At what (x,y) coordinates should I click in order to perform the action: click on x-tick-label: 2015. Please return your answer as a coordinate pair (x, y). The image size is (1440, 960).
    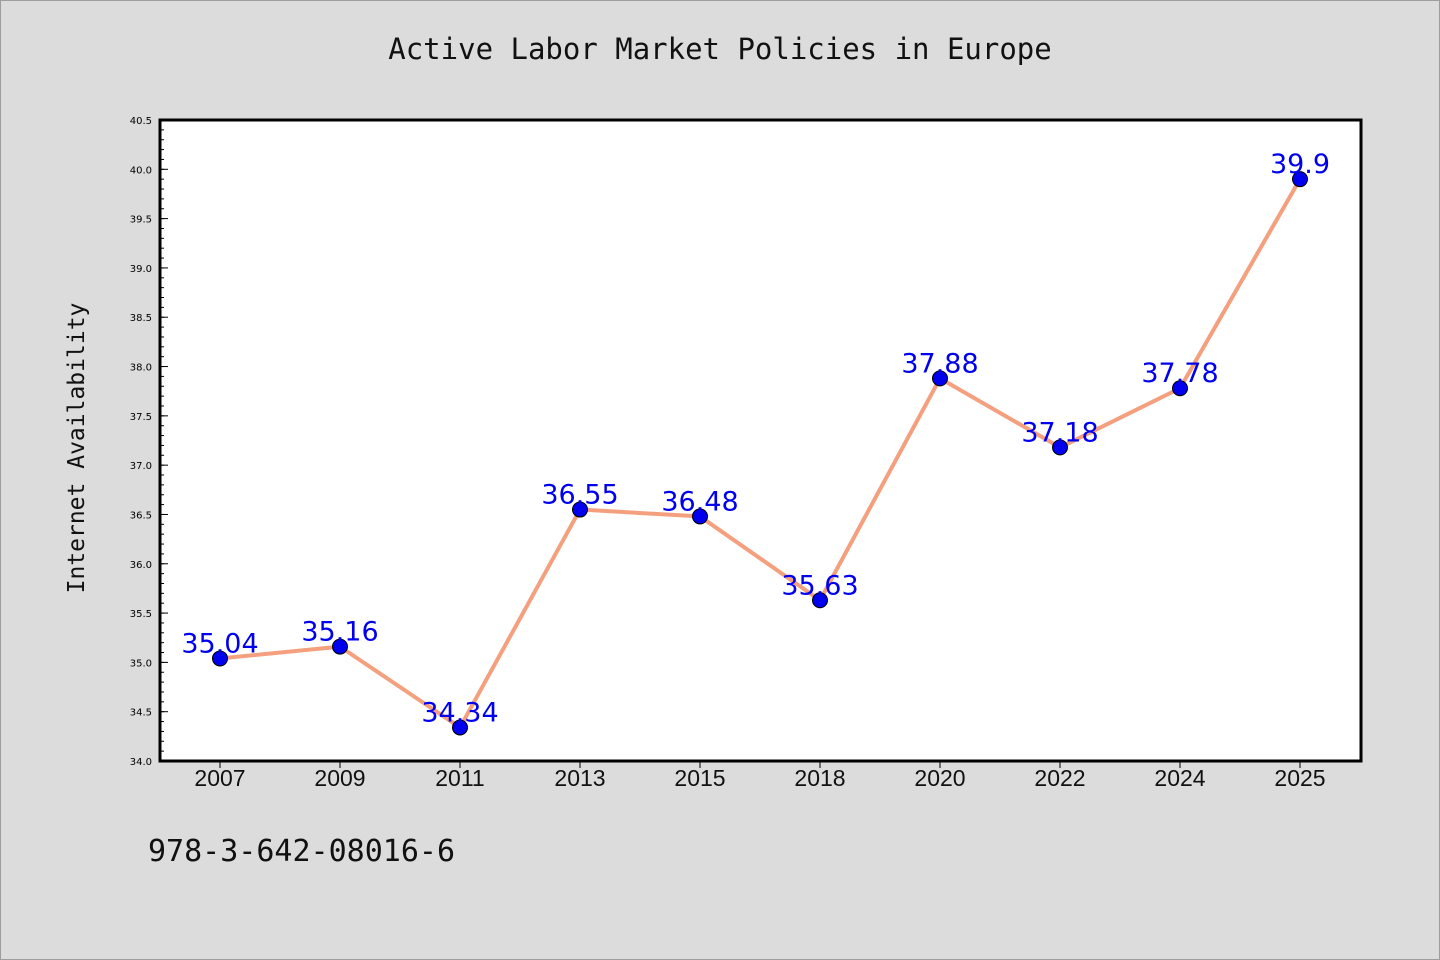
    Looking at the image, I should click on (699, 778).